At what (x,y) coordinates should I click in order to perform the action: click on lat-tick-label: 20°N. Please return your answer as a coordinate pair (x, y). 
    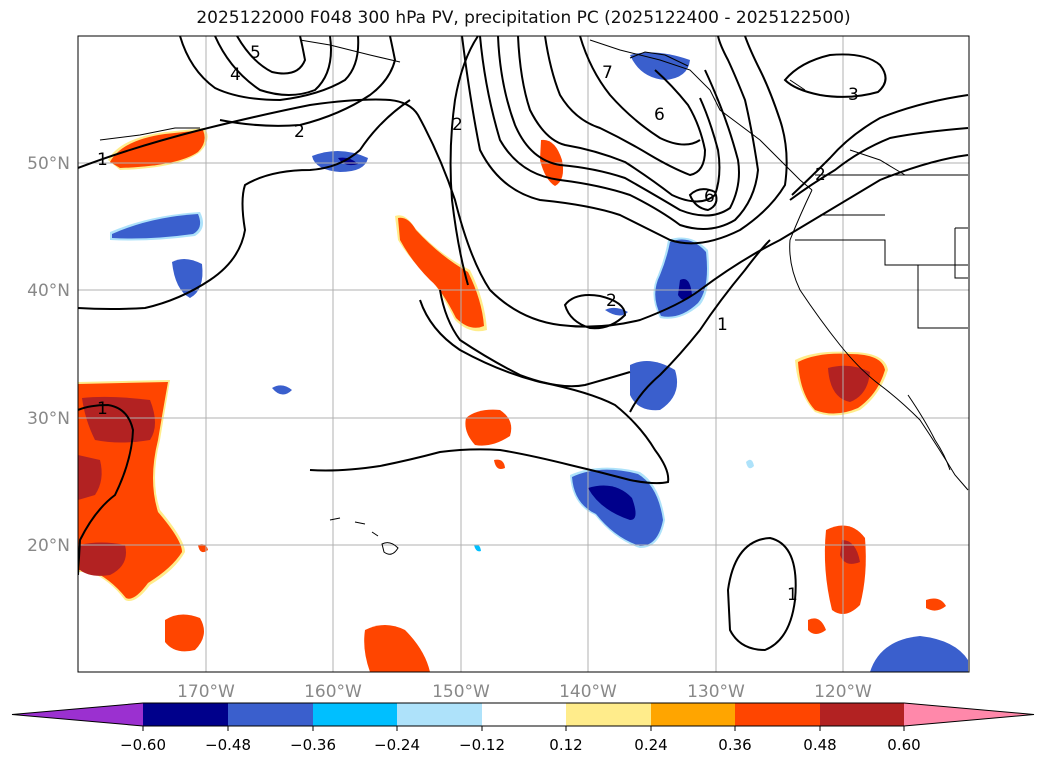
    Looking at the image, I should click on (48, 546).